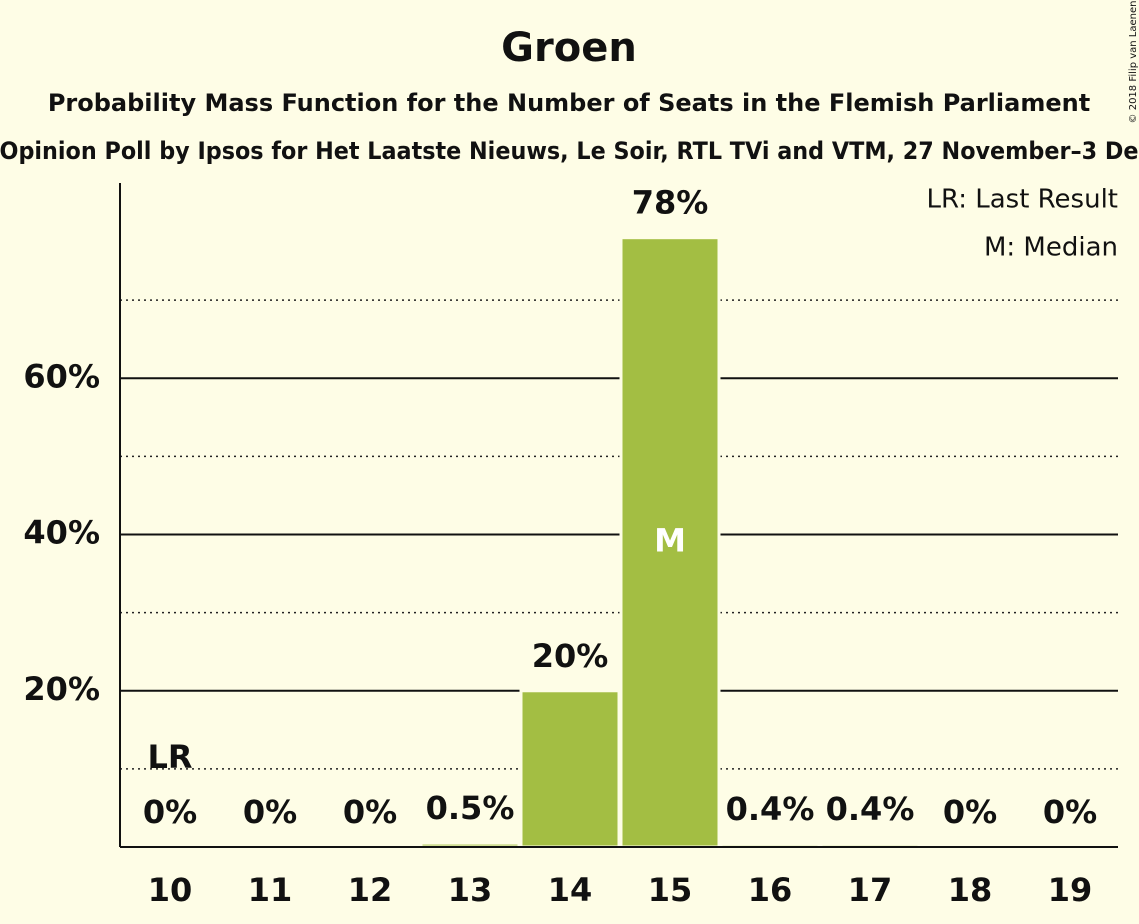 The image size is (1139, 924). Describe the element at coordinates (770, 890) in the screenshot. I see `x-tick-label: 16` at that location.